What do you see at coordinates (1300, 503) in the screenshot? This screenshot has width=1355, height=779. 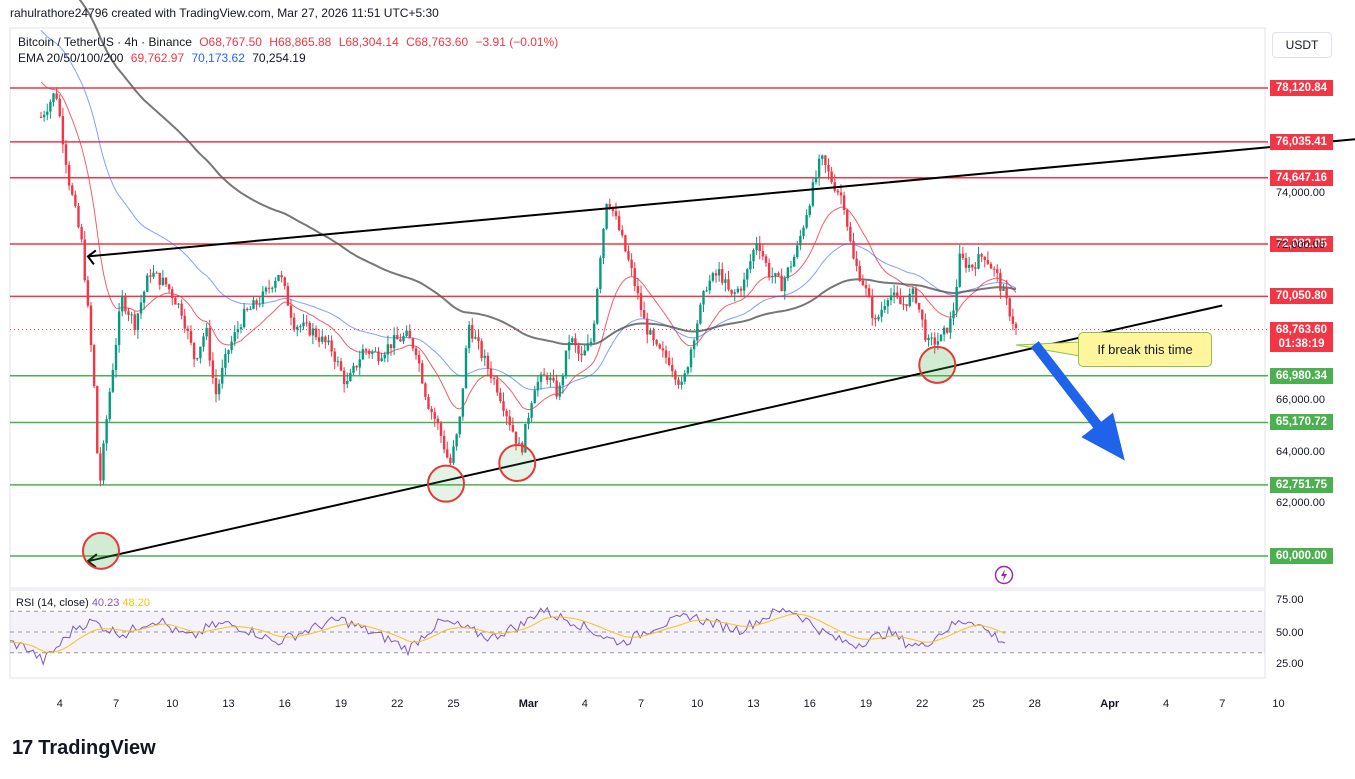 I see `price-tick: 62,000.00` at bounding box center [1300, 503].